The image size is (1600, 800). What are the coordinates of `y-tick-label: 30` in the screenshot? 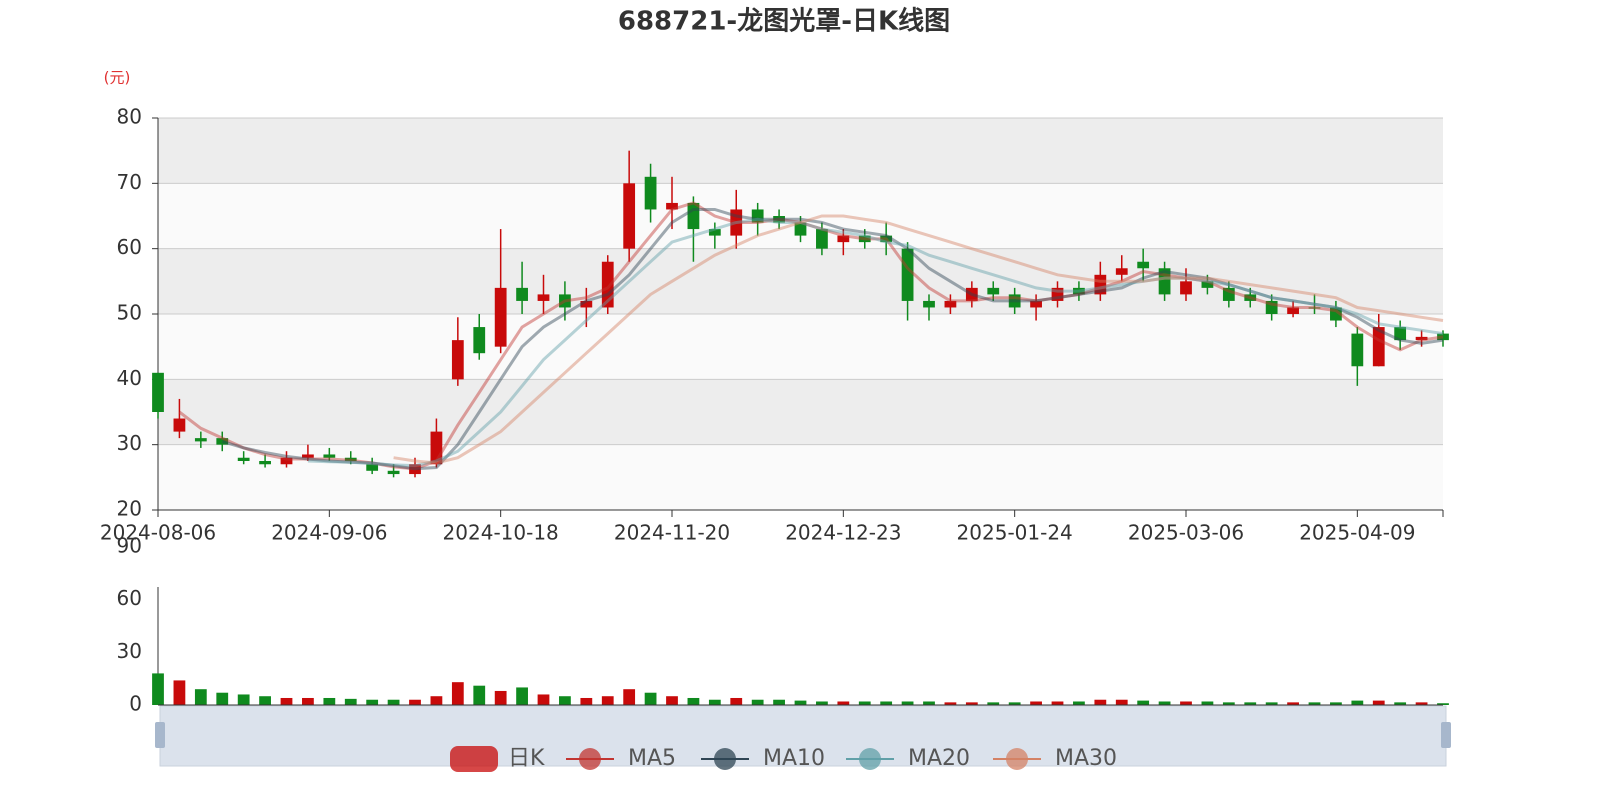 It's located at (129, 651).